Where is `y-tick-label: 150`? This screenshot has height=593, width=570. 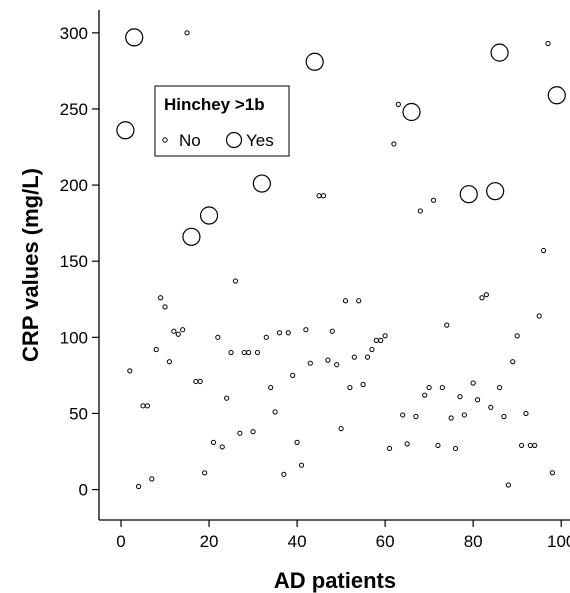
y-tick-label: 150 is located at coordinates (74, 261).